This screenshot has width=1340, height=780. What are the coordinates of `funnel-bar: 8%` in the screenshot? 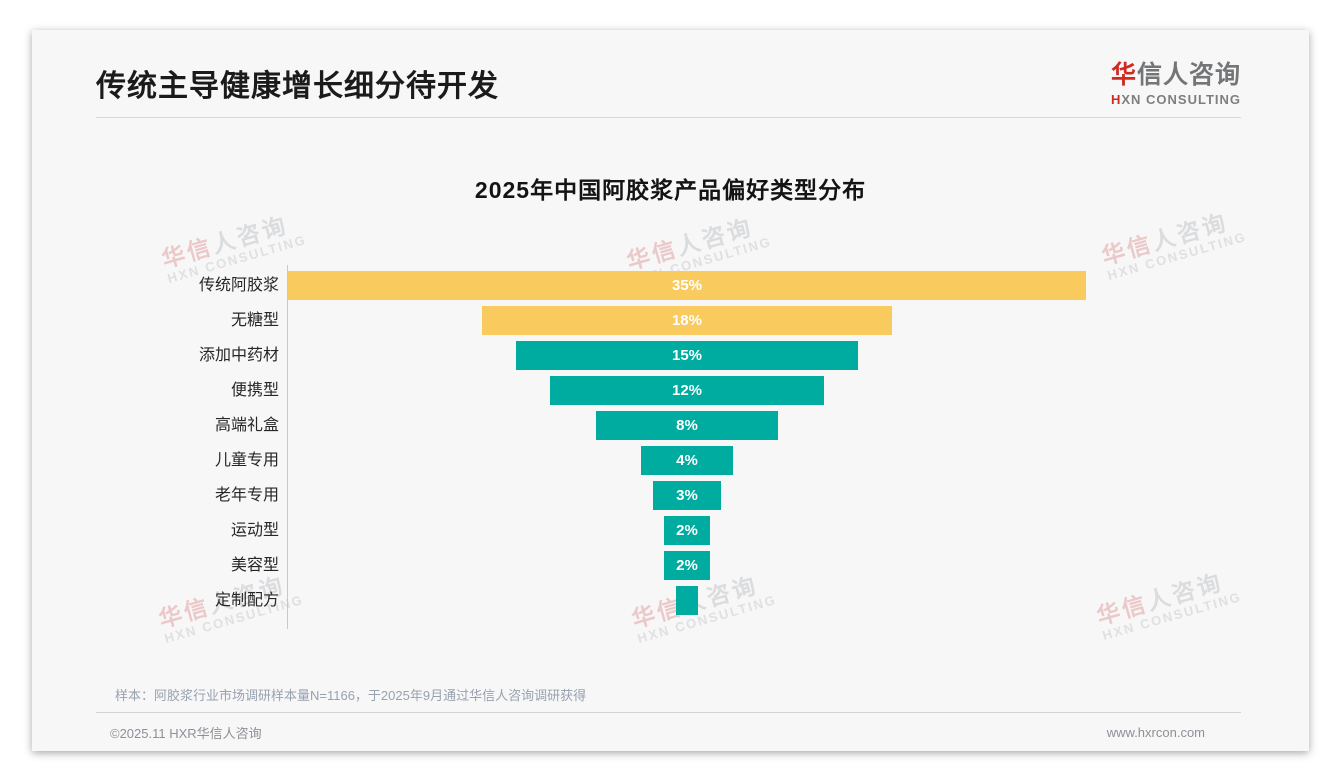 It's located at (687, 425).